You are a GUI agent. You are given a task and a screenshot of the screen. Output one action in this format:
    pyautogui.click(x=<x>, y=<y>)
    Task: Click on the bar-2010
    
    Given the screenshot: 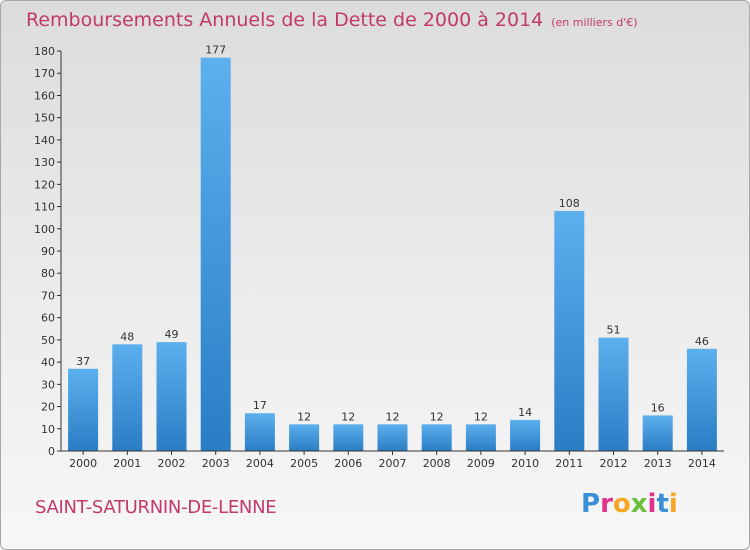 What is the action you would take?
    pyautogui.click(x=525, y=435)
    